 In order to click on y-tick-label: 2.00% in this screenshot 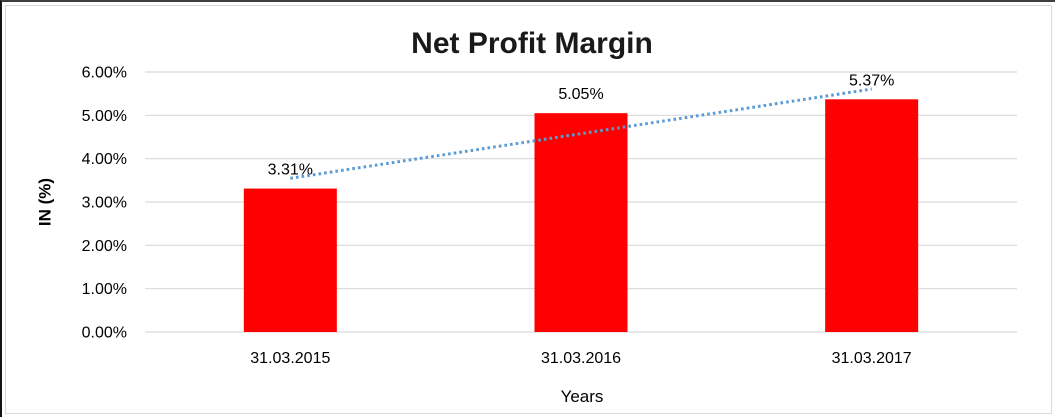, I will do `click(104, 246)`.